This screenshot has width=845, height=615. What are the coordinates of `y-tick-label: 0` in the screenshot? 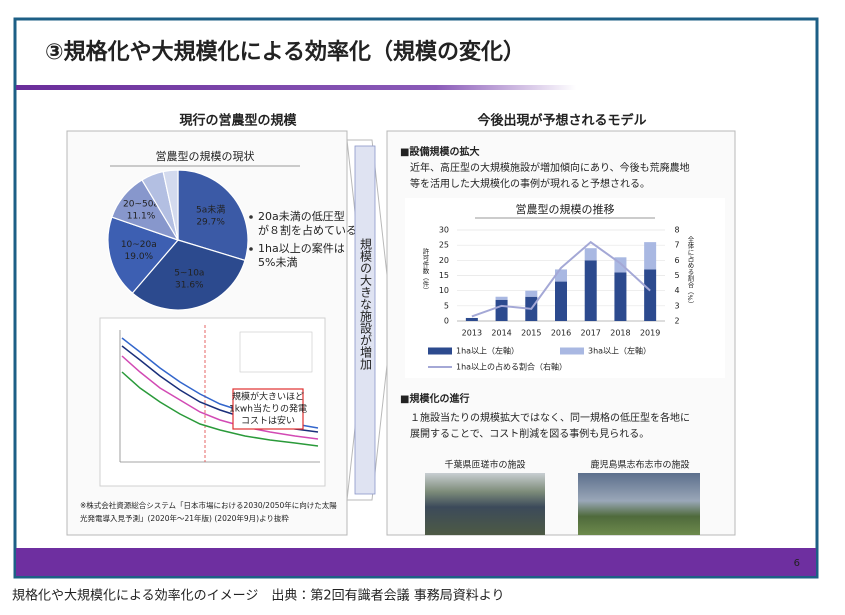 It's located at (446, 321).